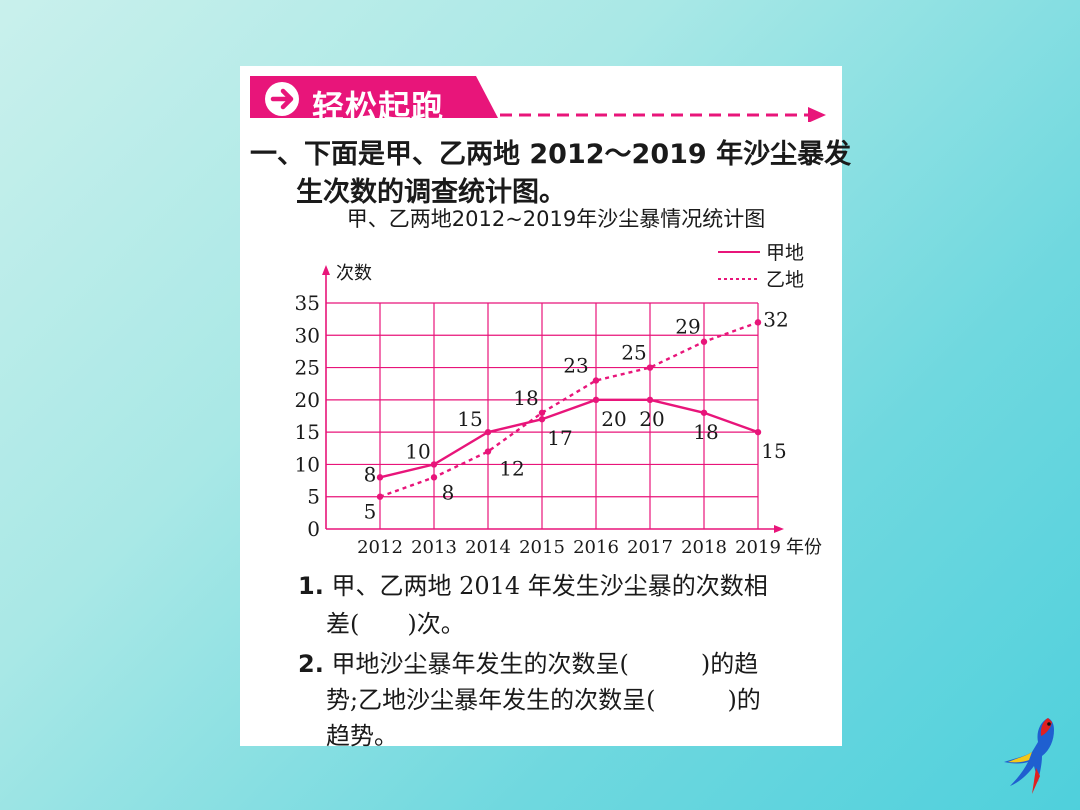  I want to click on y-axis-label: 次数, so click(354, 273).